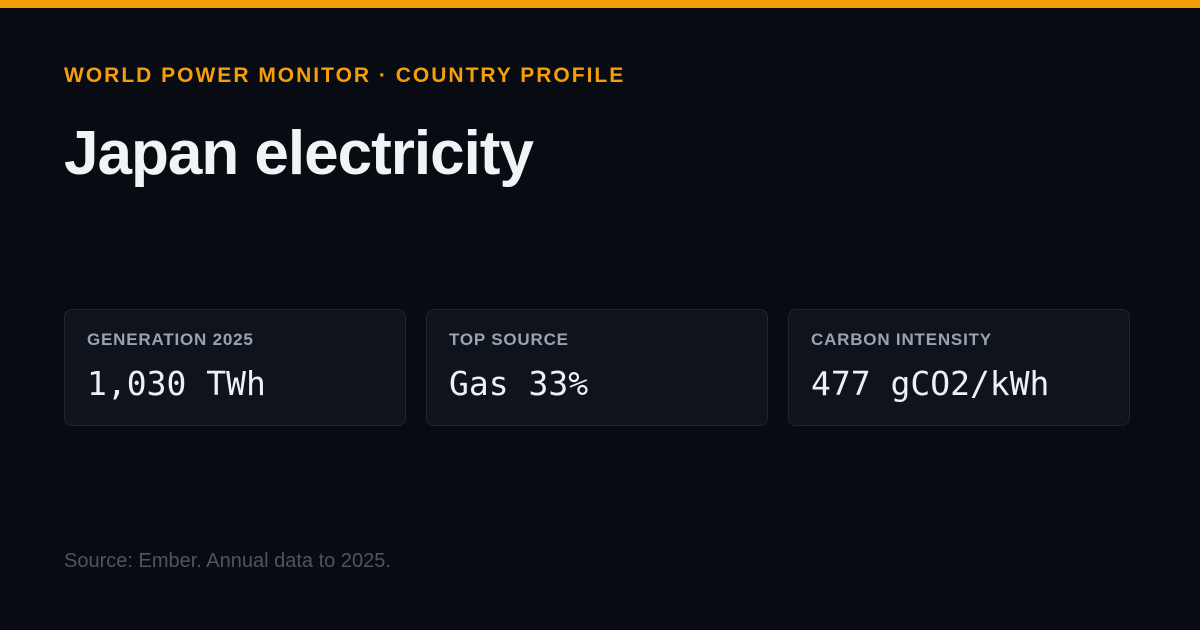 The width and height of the screenshot is (1200, 630). I want to click on card: CARBON INTENSITY 477 gCO2/kWh, so click(959, 367).